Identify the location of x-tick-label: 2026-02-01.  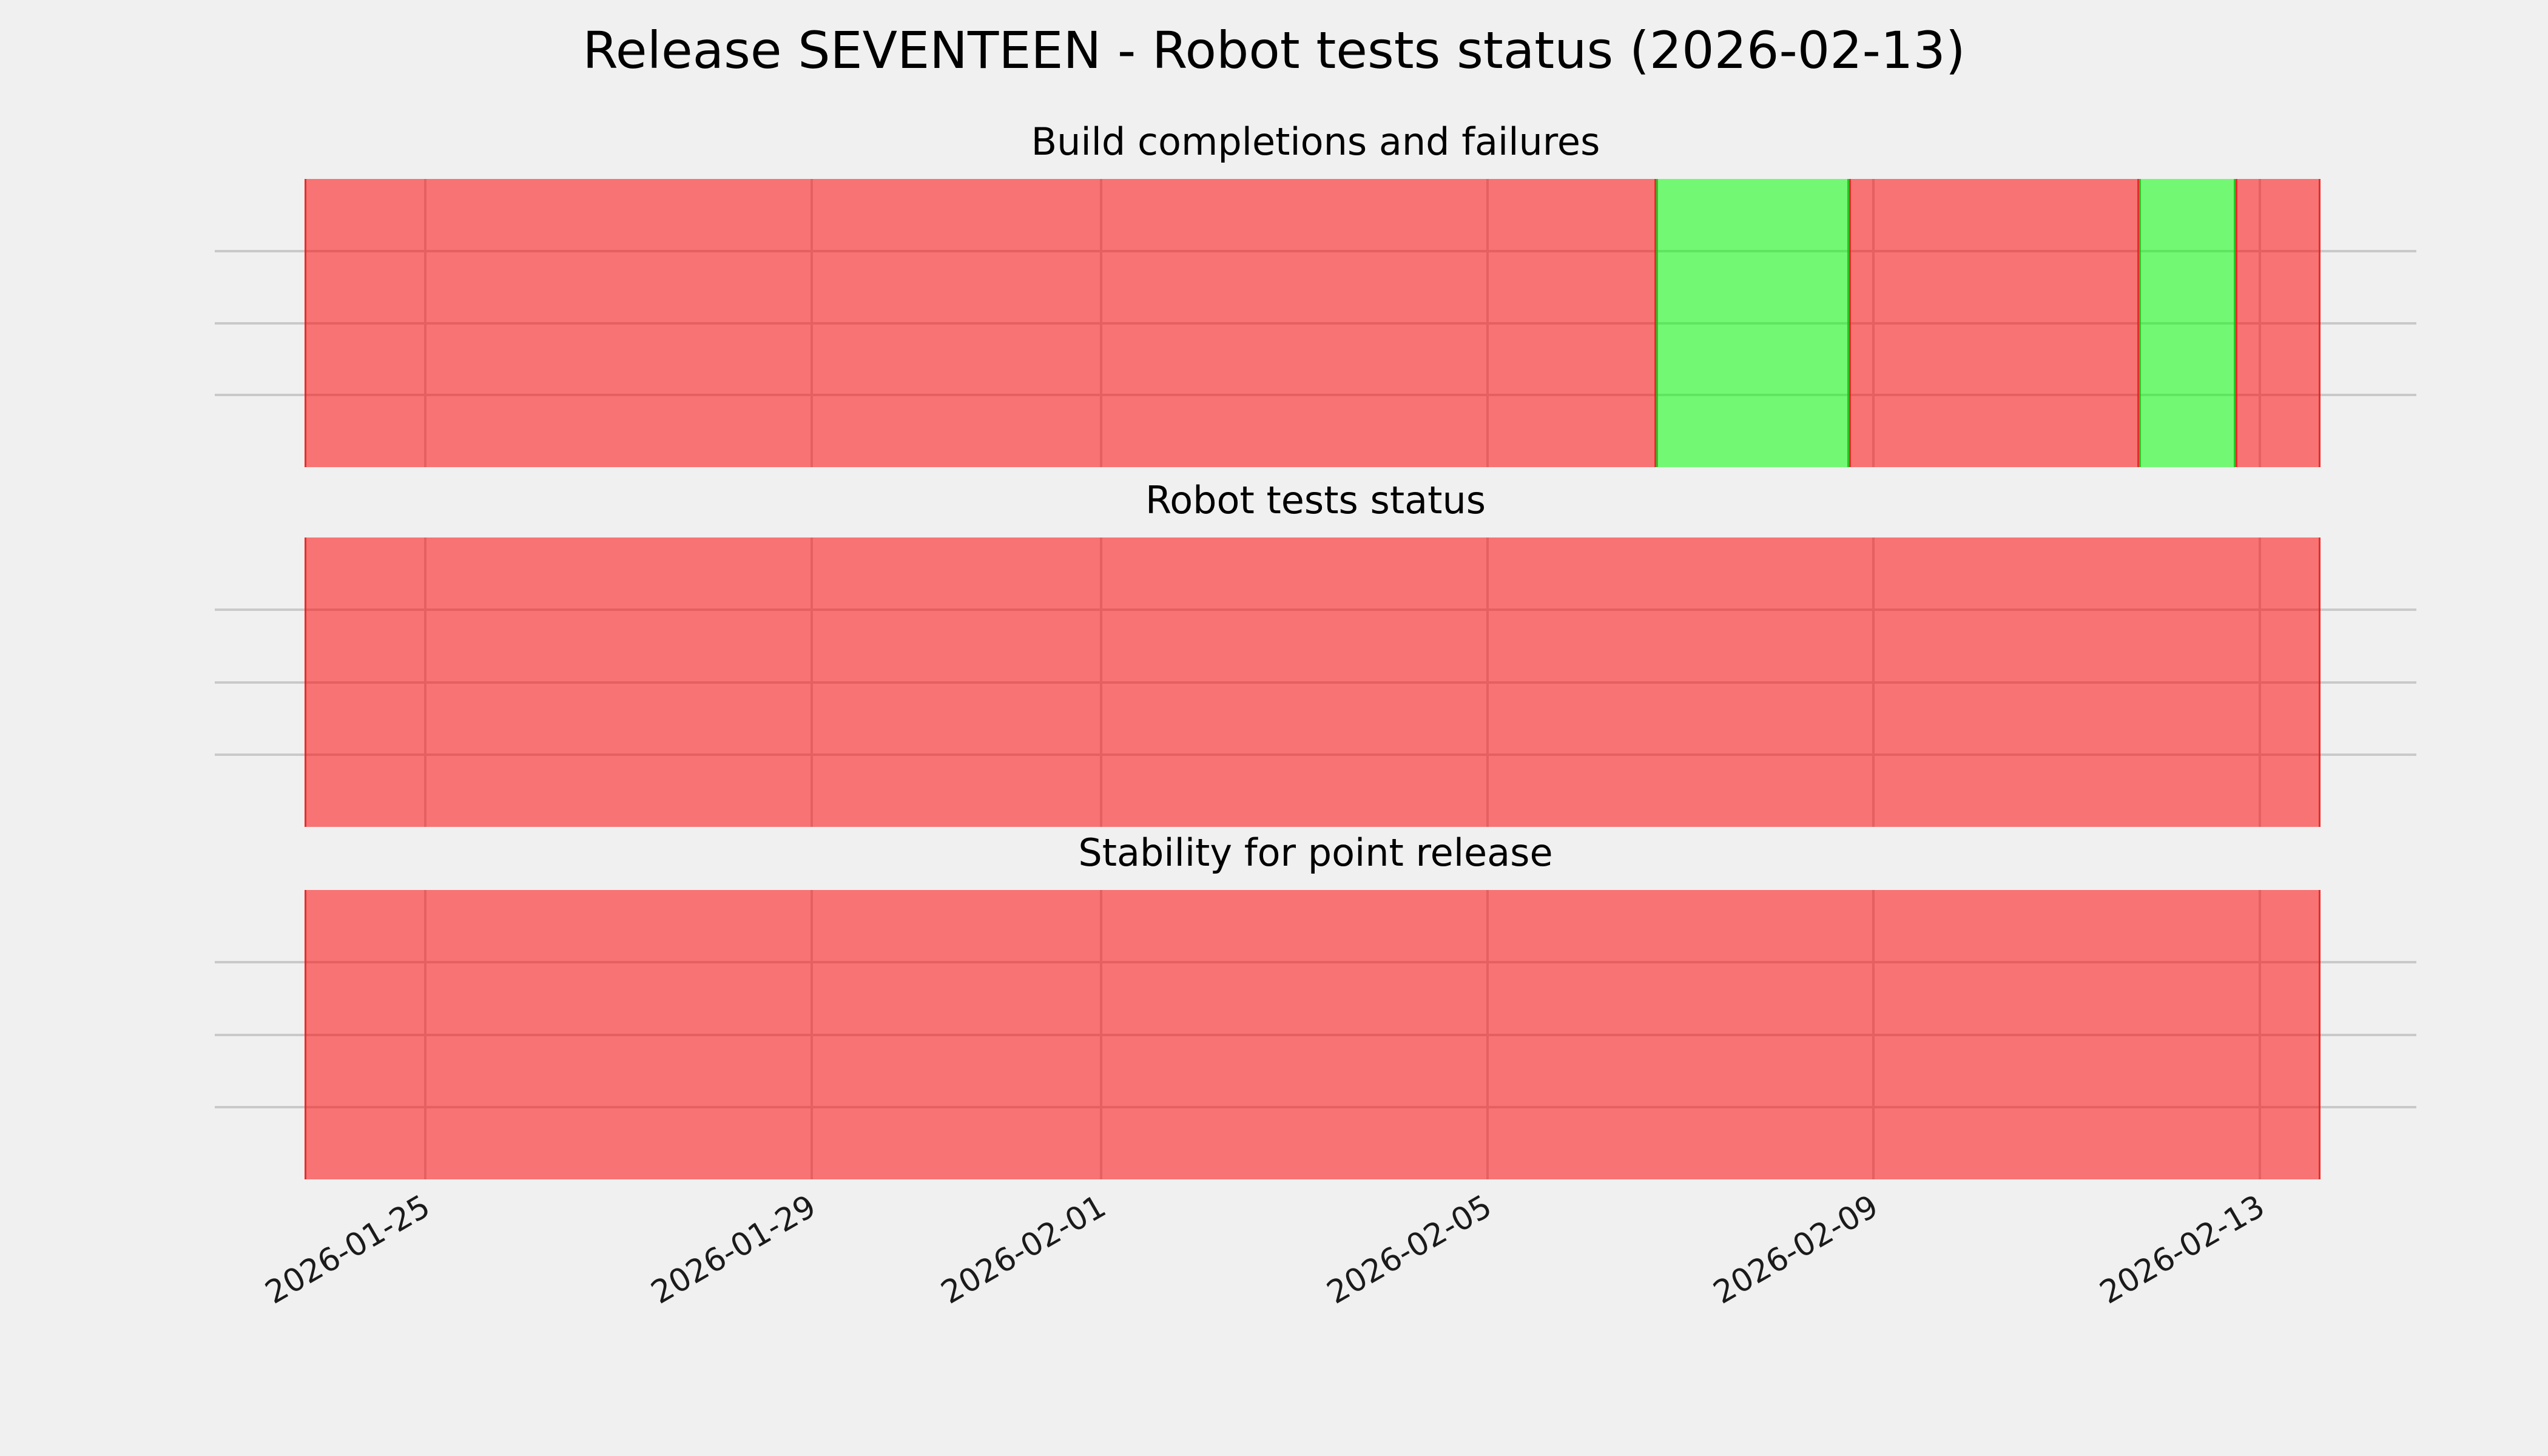
(1023, 1250).